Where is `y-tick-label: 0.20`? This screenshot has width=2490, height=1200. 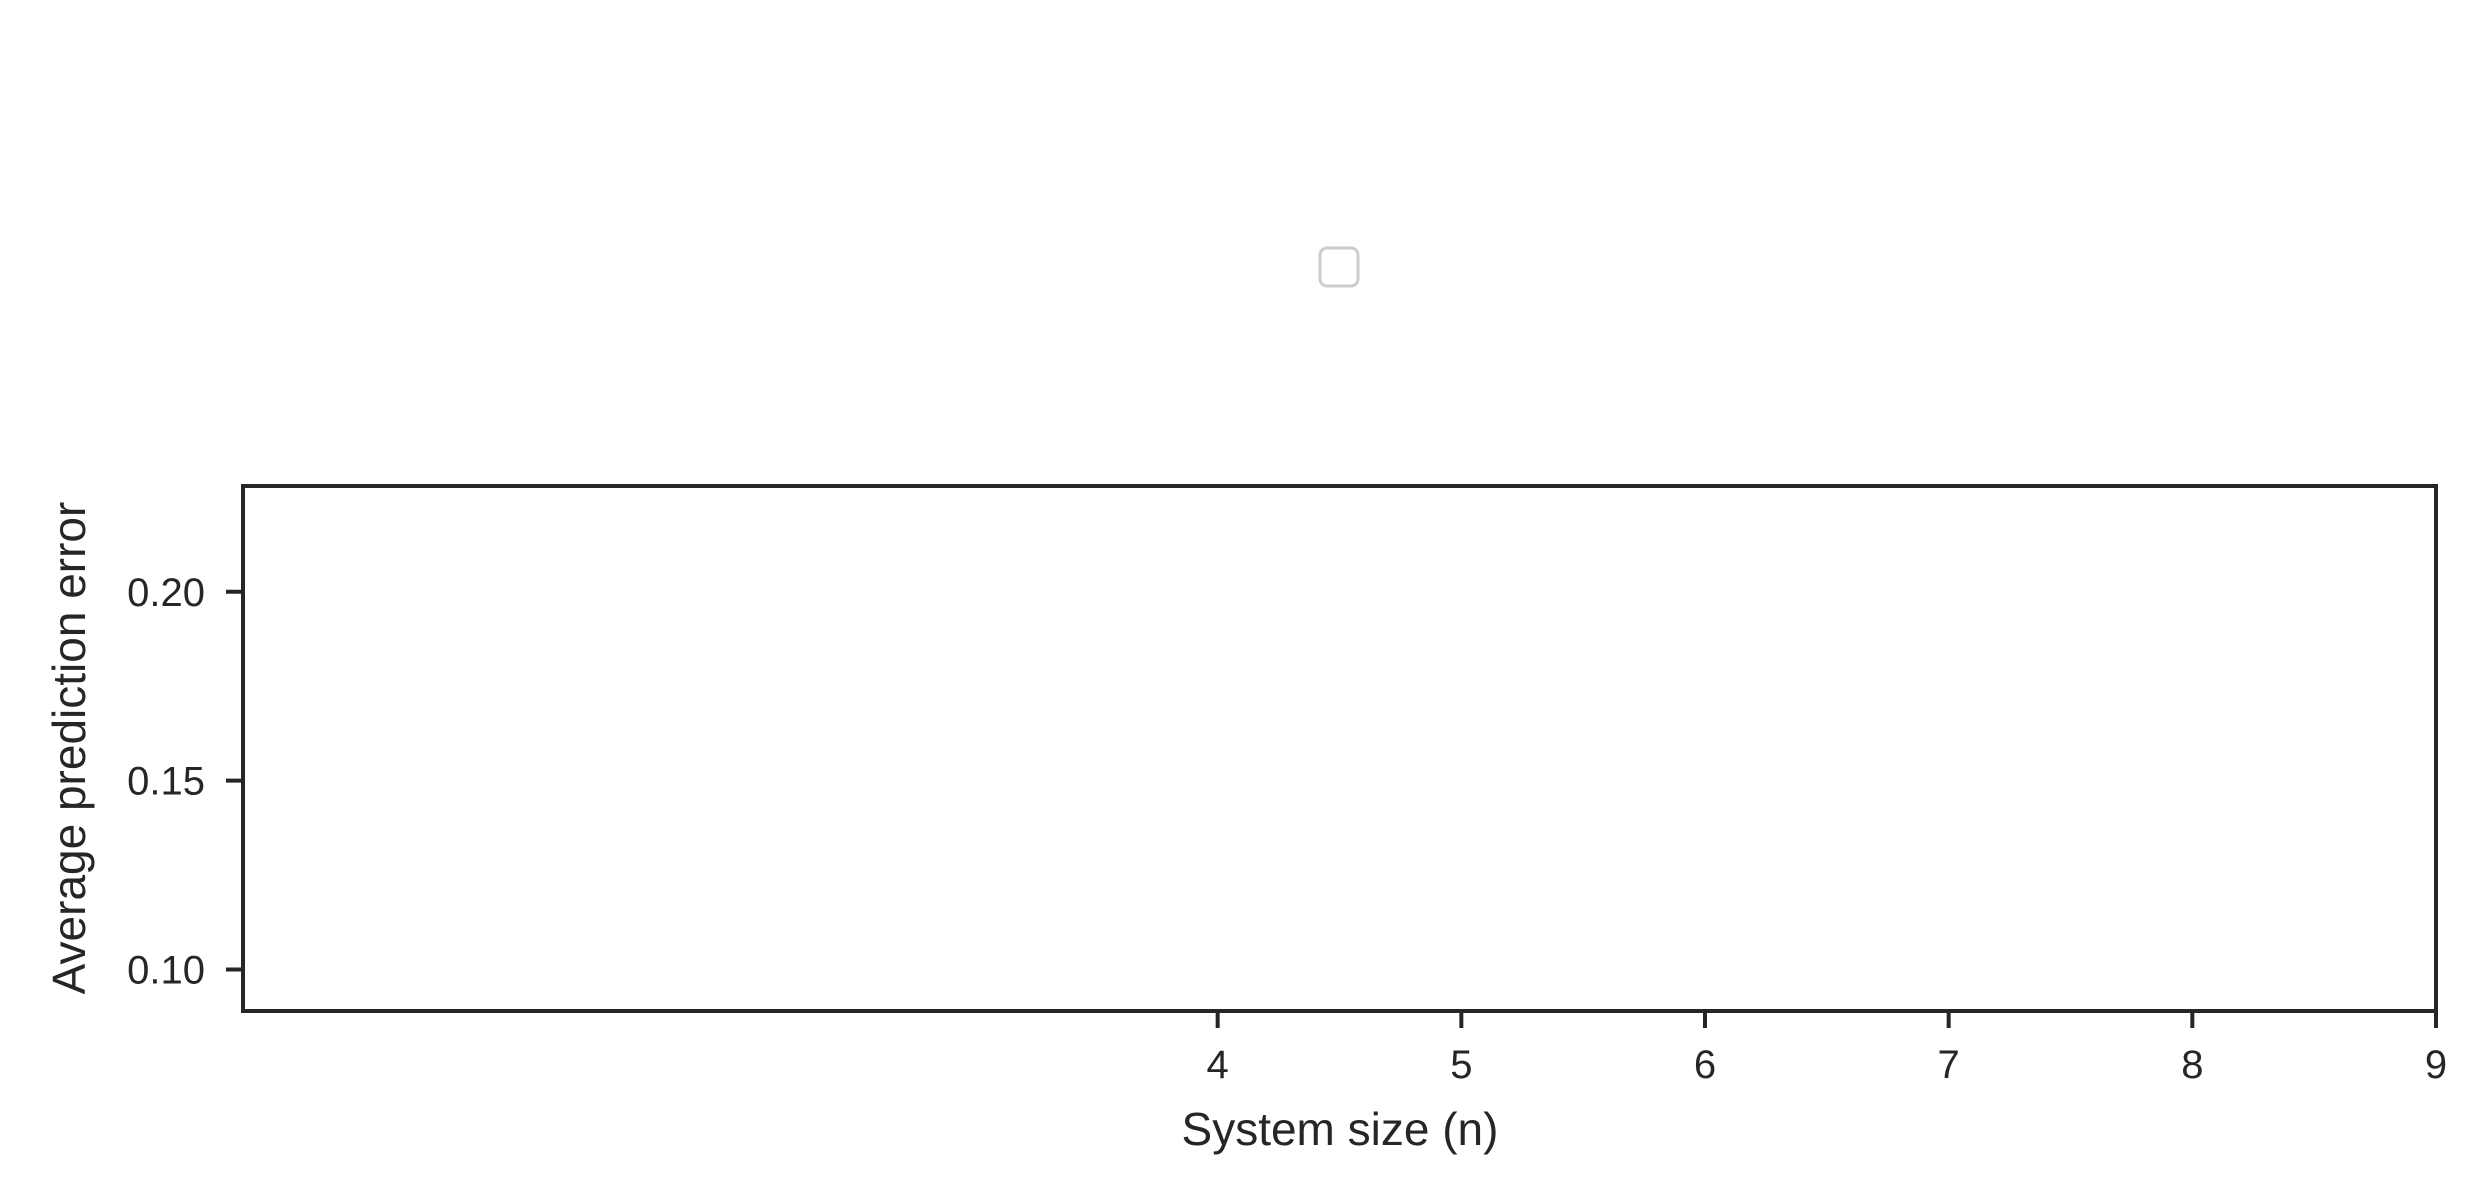 y-tick-label: 0.20 is located at coordinates (166, 593).